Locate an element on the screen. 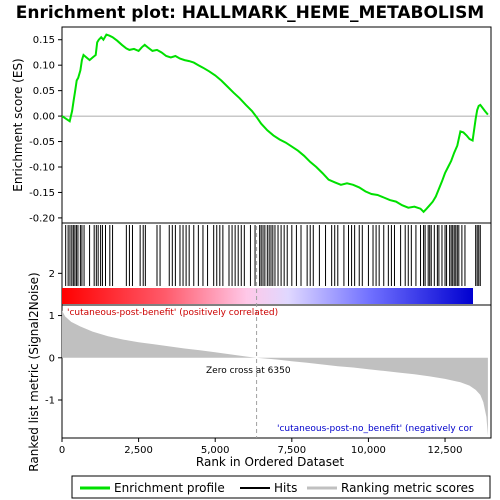 This screenshot has height=500, width=500. metric-ytick-label: -1 is located at coordinates (50, 401).